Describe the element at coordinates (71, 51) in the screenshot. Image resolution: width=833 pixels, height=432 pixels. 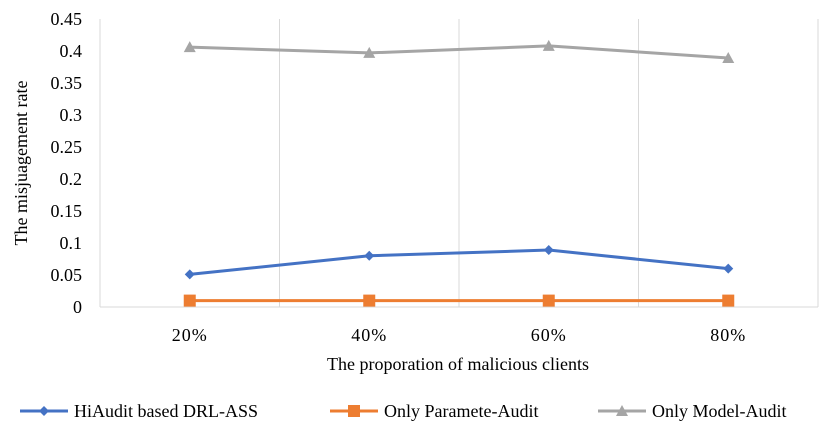
I see `y-tick-label: 0.4` at that location.